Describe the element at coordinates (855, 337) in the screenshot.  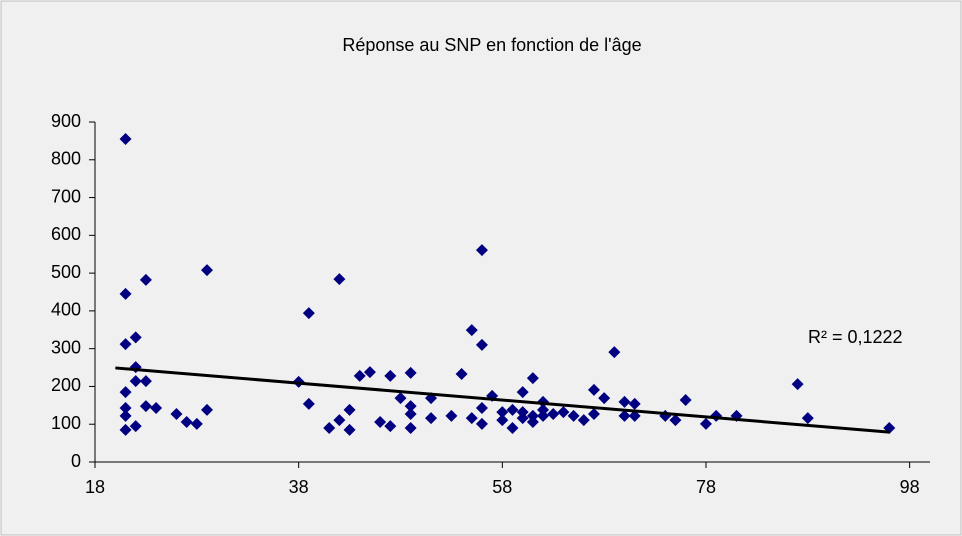
I see `r2-label: R² = 0,1222` at that location.